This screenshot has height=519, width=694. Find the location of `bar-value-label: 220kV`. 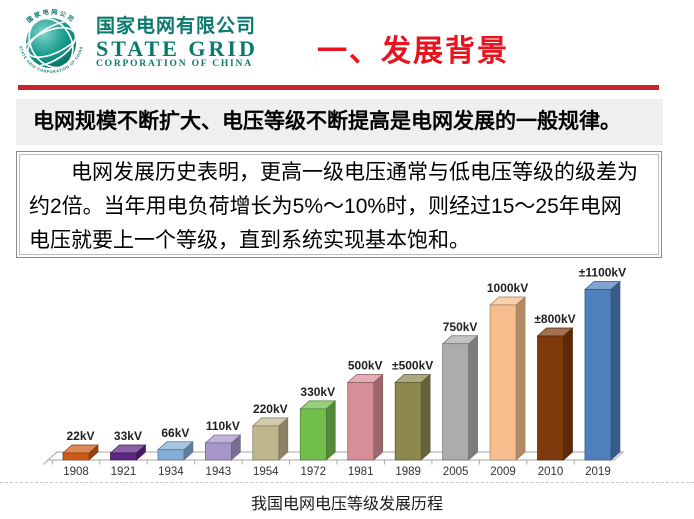

bar-value-label: 220kV is located at coordinates (270, 409).